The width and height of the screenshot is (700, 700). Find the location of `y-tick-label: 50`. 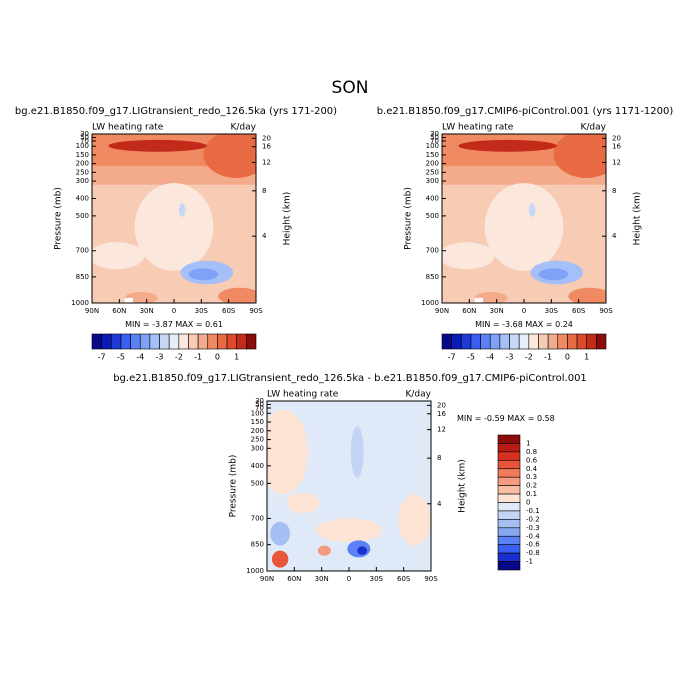

y-tick-label: 50 is located at coordinates (84, 137).